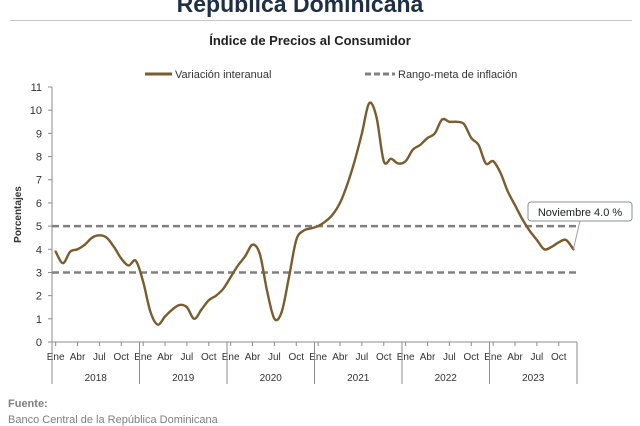 This screenshot has width=640, height=426. What do you see at coordinates (576, 235) in the screenshot?
I see `annotation-leader` at bounding box center [576, 235].